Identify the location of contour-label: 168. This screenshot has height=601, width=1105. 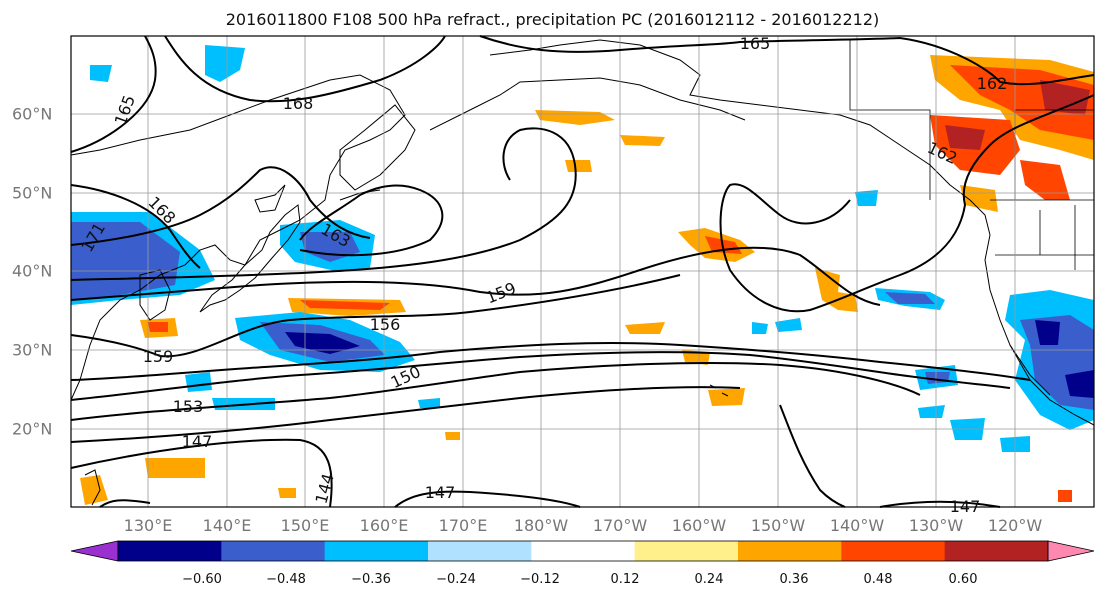
(298, 103).